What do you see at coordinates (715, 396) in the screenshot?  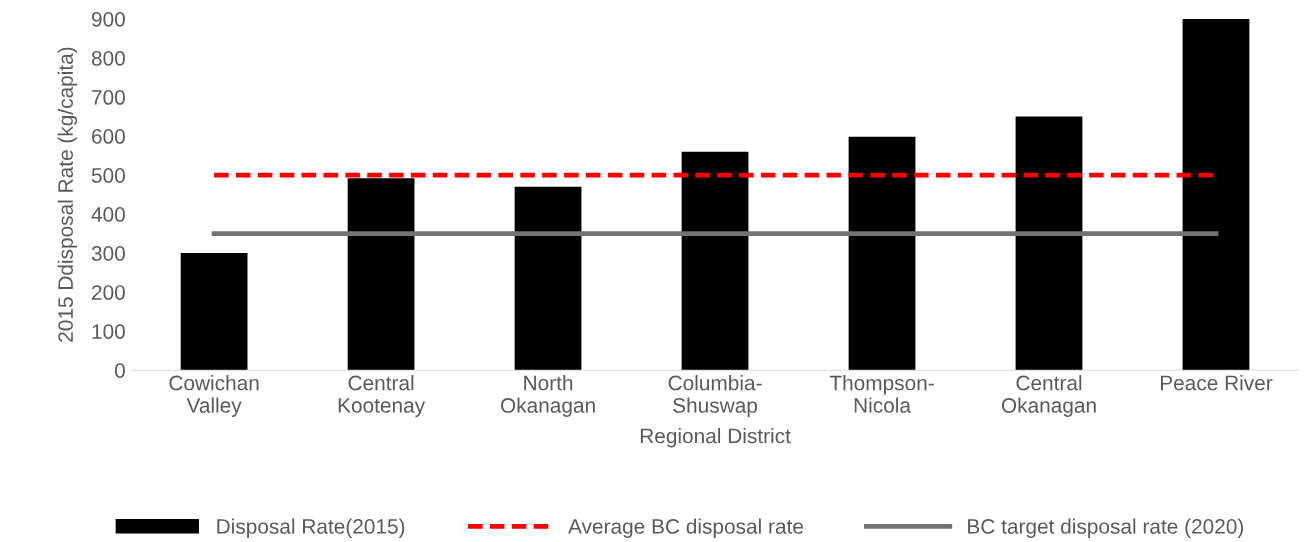 I see `x-tick-label: Columbia- Shuswap` at bounding box center [715, 396].